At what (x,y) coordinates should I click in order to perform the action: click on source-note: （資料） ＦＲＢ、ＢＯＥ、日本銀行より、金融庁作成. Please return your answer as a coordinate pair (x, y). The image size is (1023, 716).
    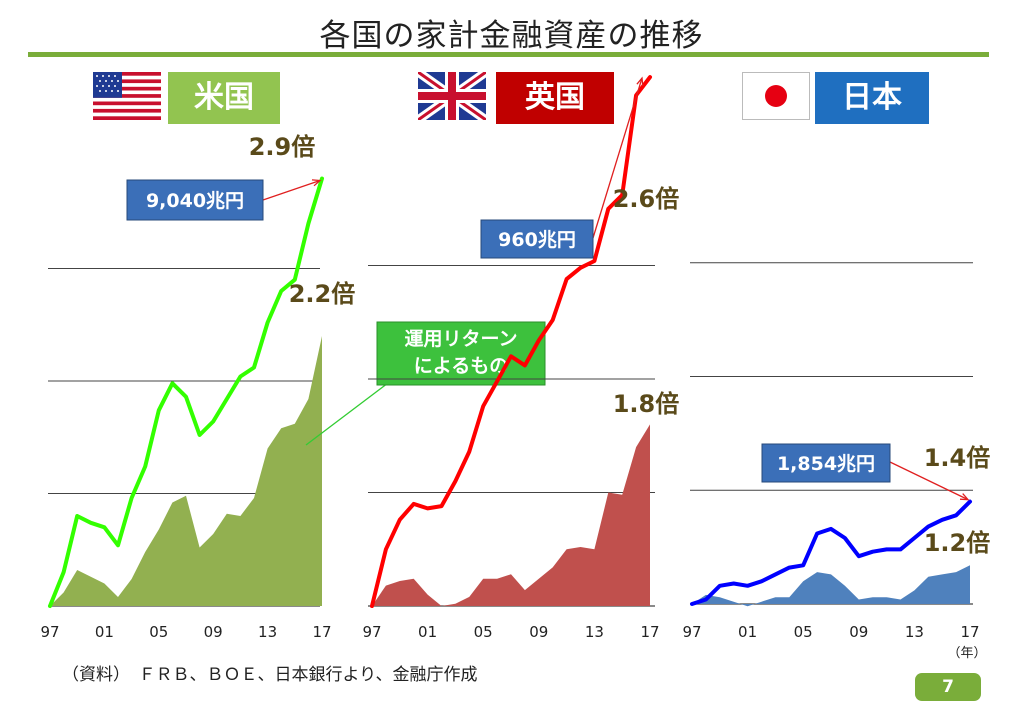
    Looking at the image, I should click on (270, 675).